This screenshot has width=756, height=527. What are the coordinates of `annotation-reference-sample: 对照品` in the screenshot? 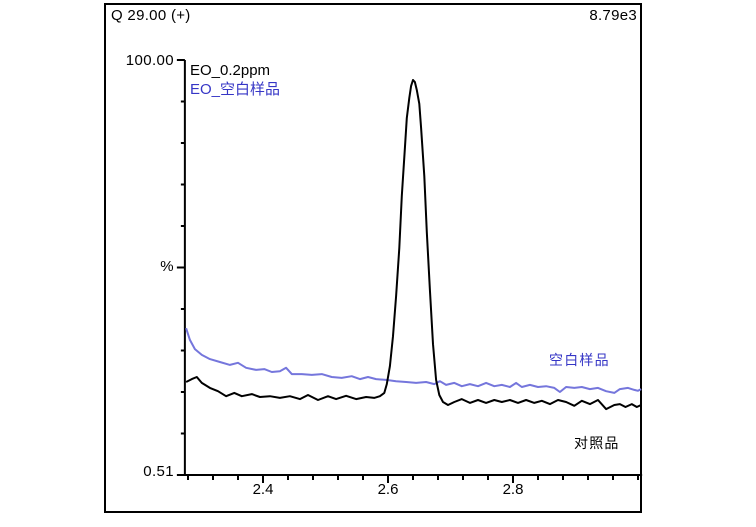 It's located at (597, 443).